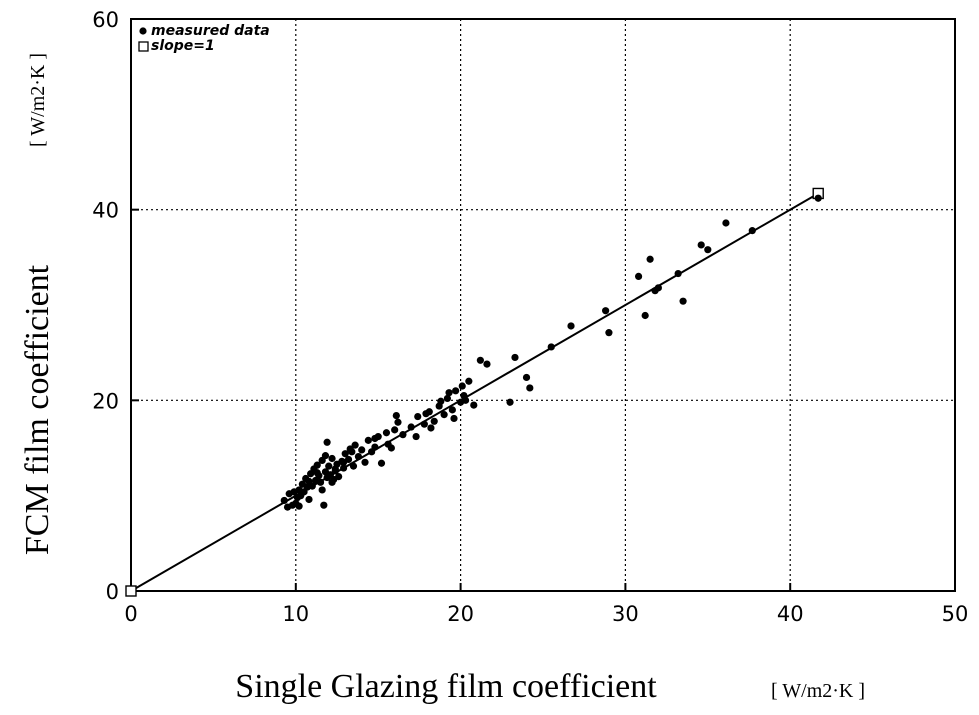  Describe the element at coordinates (38, 100) in the screenshot. I see `y-axis-unit: [ W/m2·K ]` at that location.